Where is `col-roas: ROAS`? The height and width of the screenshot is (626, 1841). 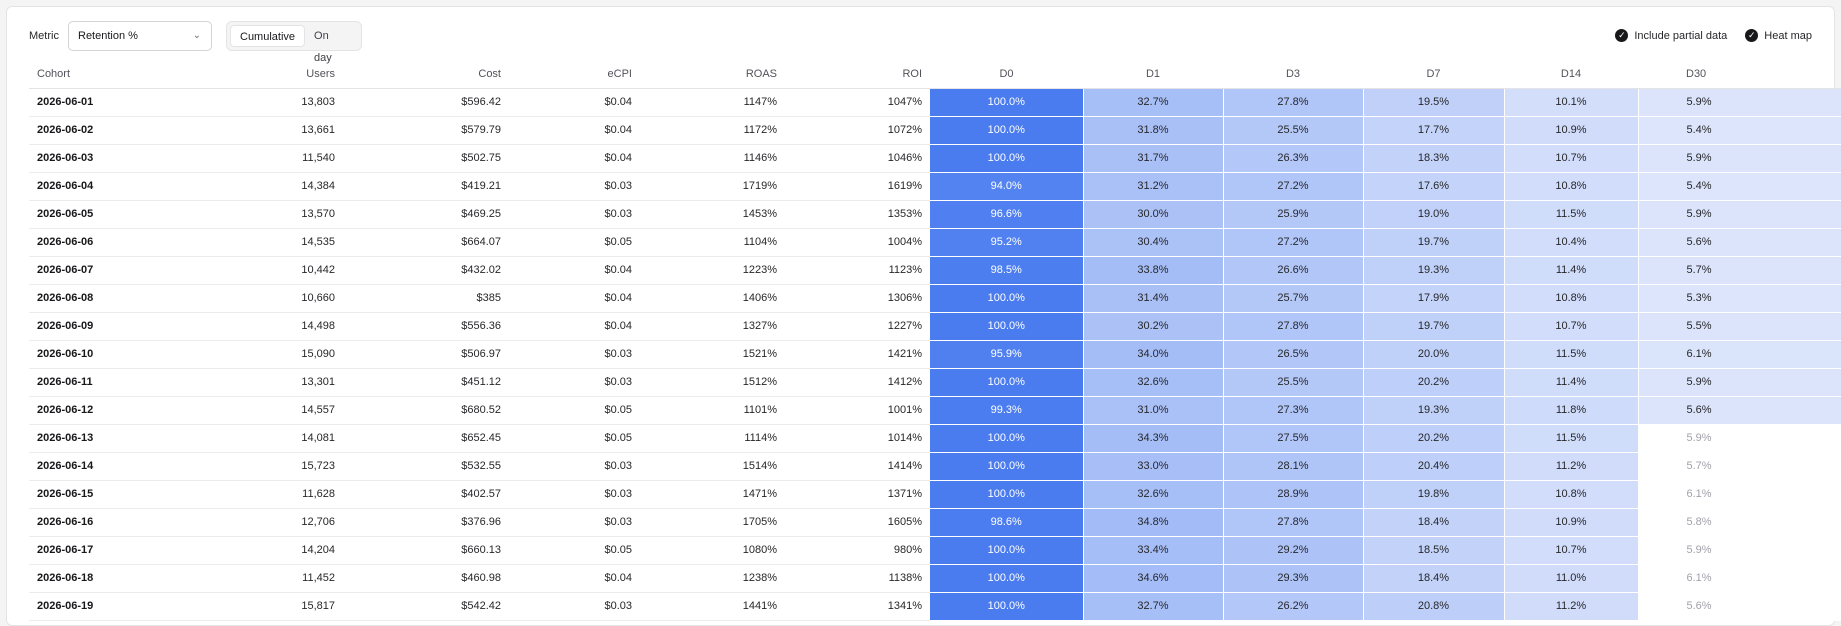 col-roas: ROAS is located at coordinates (712, 74).